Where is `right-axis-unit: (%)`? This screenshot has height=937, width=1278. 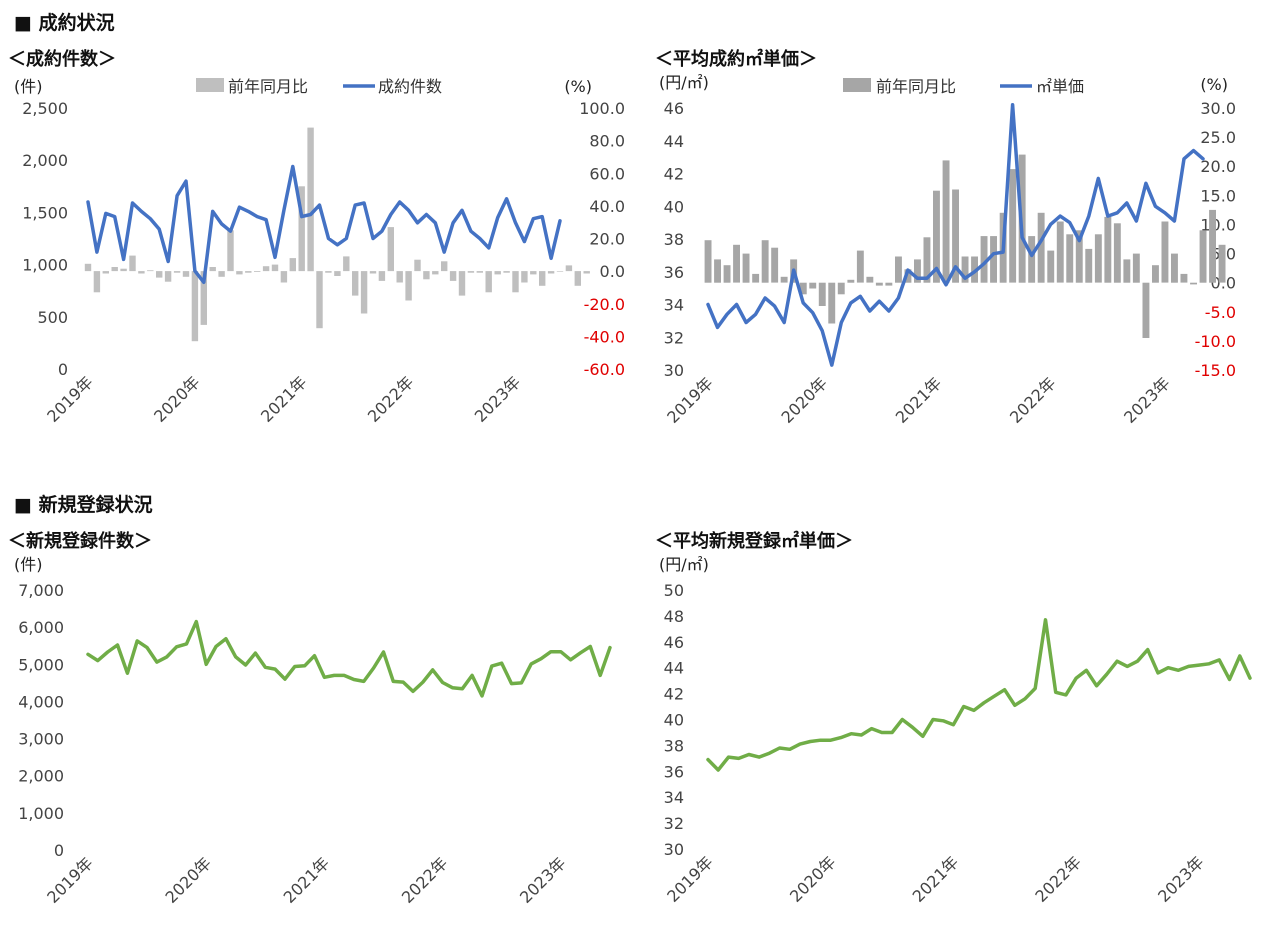 right-axis-unit: (%) is located at coordinates (1214, 84).